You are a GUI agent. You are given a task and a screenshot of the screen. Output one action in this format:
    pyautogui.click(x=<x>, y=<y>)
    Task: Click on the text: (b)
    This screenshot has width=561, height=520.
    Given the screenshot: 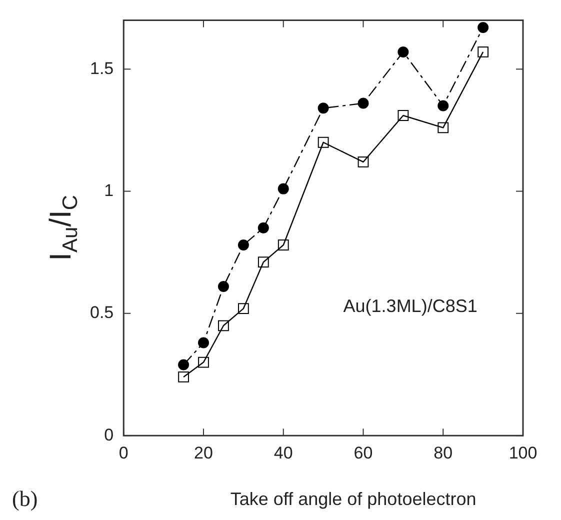 What is the action you would take?
    pyautogui.click(x=25, y=498)
    